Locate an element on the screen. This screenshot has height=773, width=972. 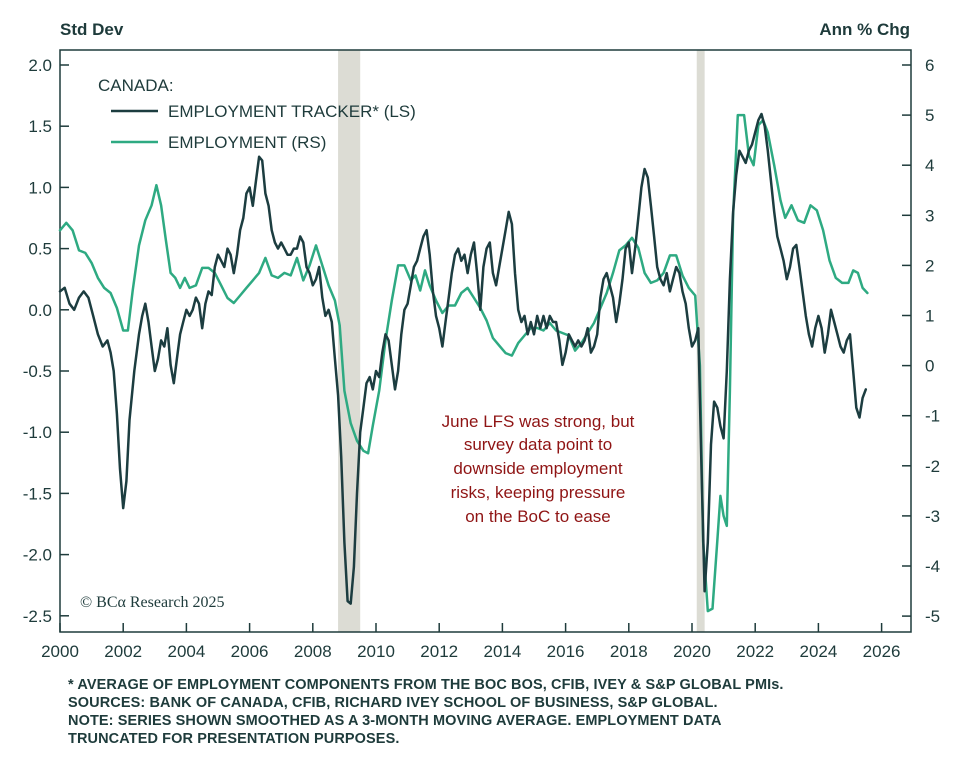
x-tick-label: 2026 is located at coordinates (882, 651).